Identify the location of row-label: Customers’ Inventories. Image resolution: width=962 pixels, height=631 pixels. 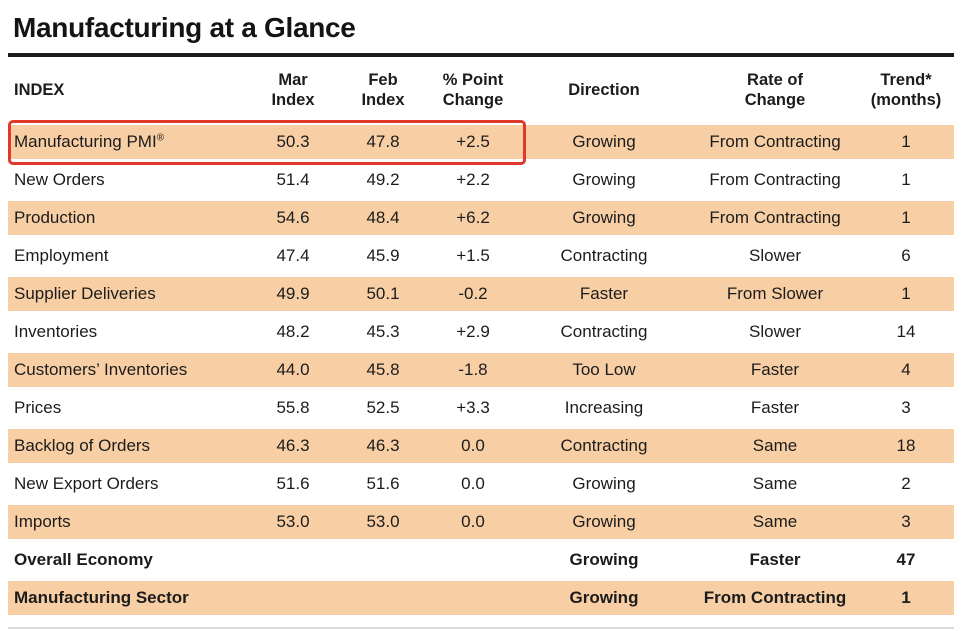
(101, 369).